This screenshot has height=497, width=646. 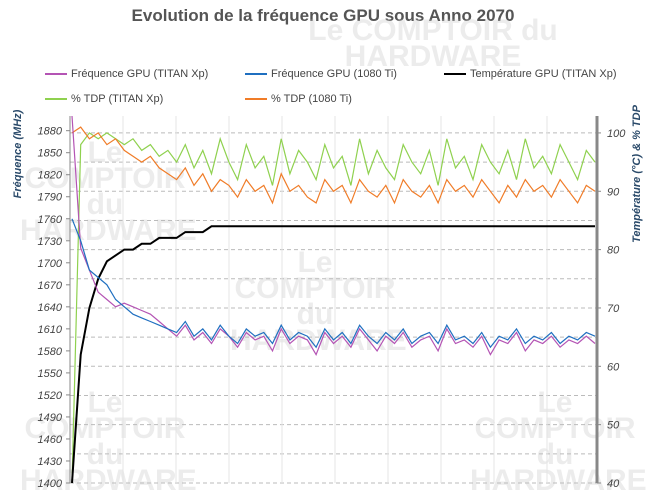 I want to click on y-tick-label: 1880, so click(x=50, y=132).